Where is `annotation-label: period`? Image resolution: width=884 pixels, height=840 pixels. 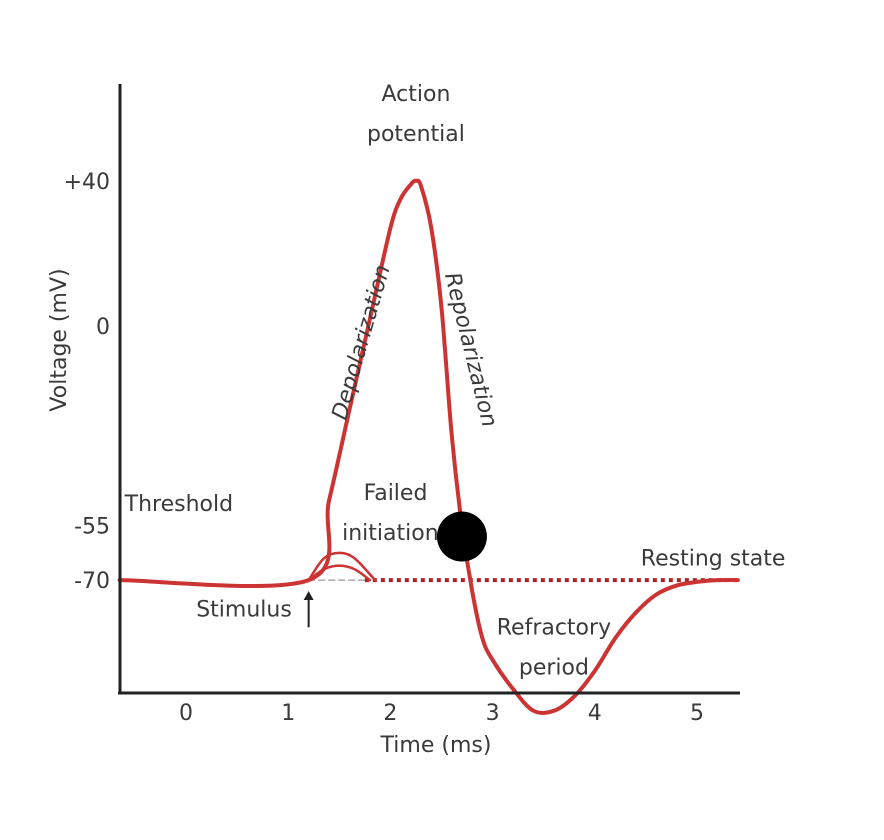 annotation-label: period is located at coordinates (554, 667).